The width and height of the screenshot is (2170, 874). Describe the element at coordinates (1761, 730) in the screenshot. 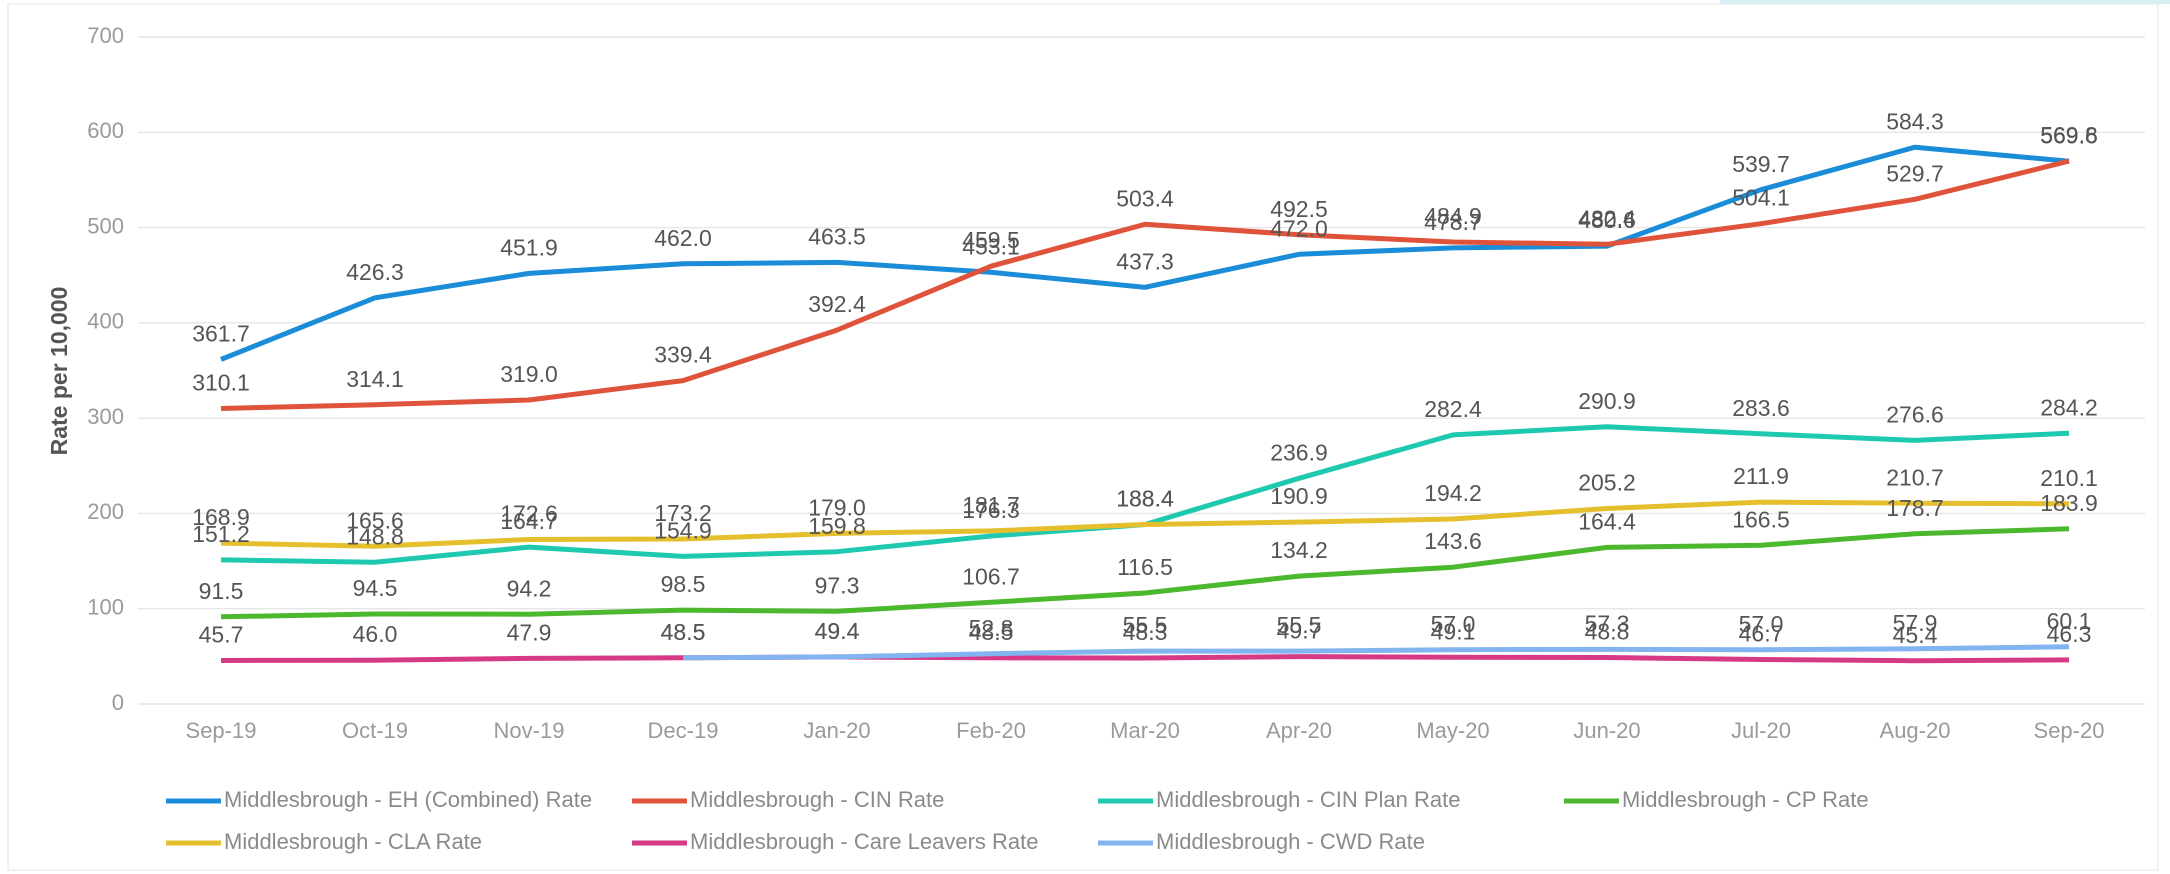

I see `x-tick-label: Jul-20` at that location.